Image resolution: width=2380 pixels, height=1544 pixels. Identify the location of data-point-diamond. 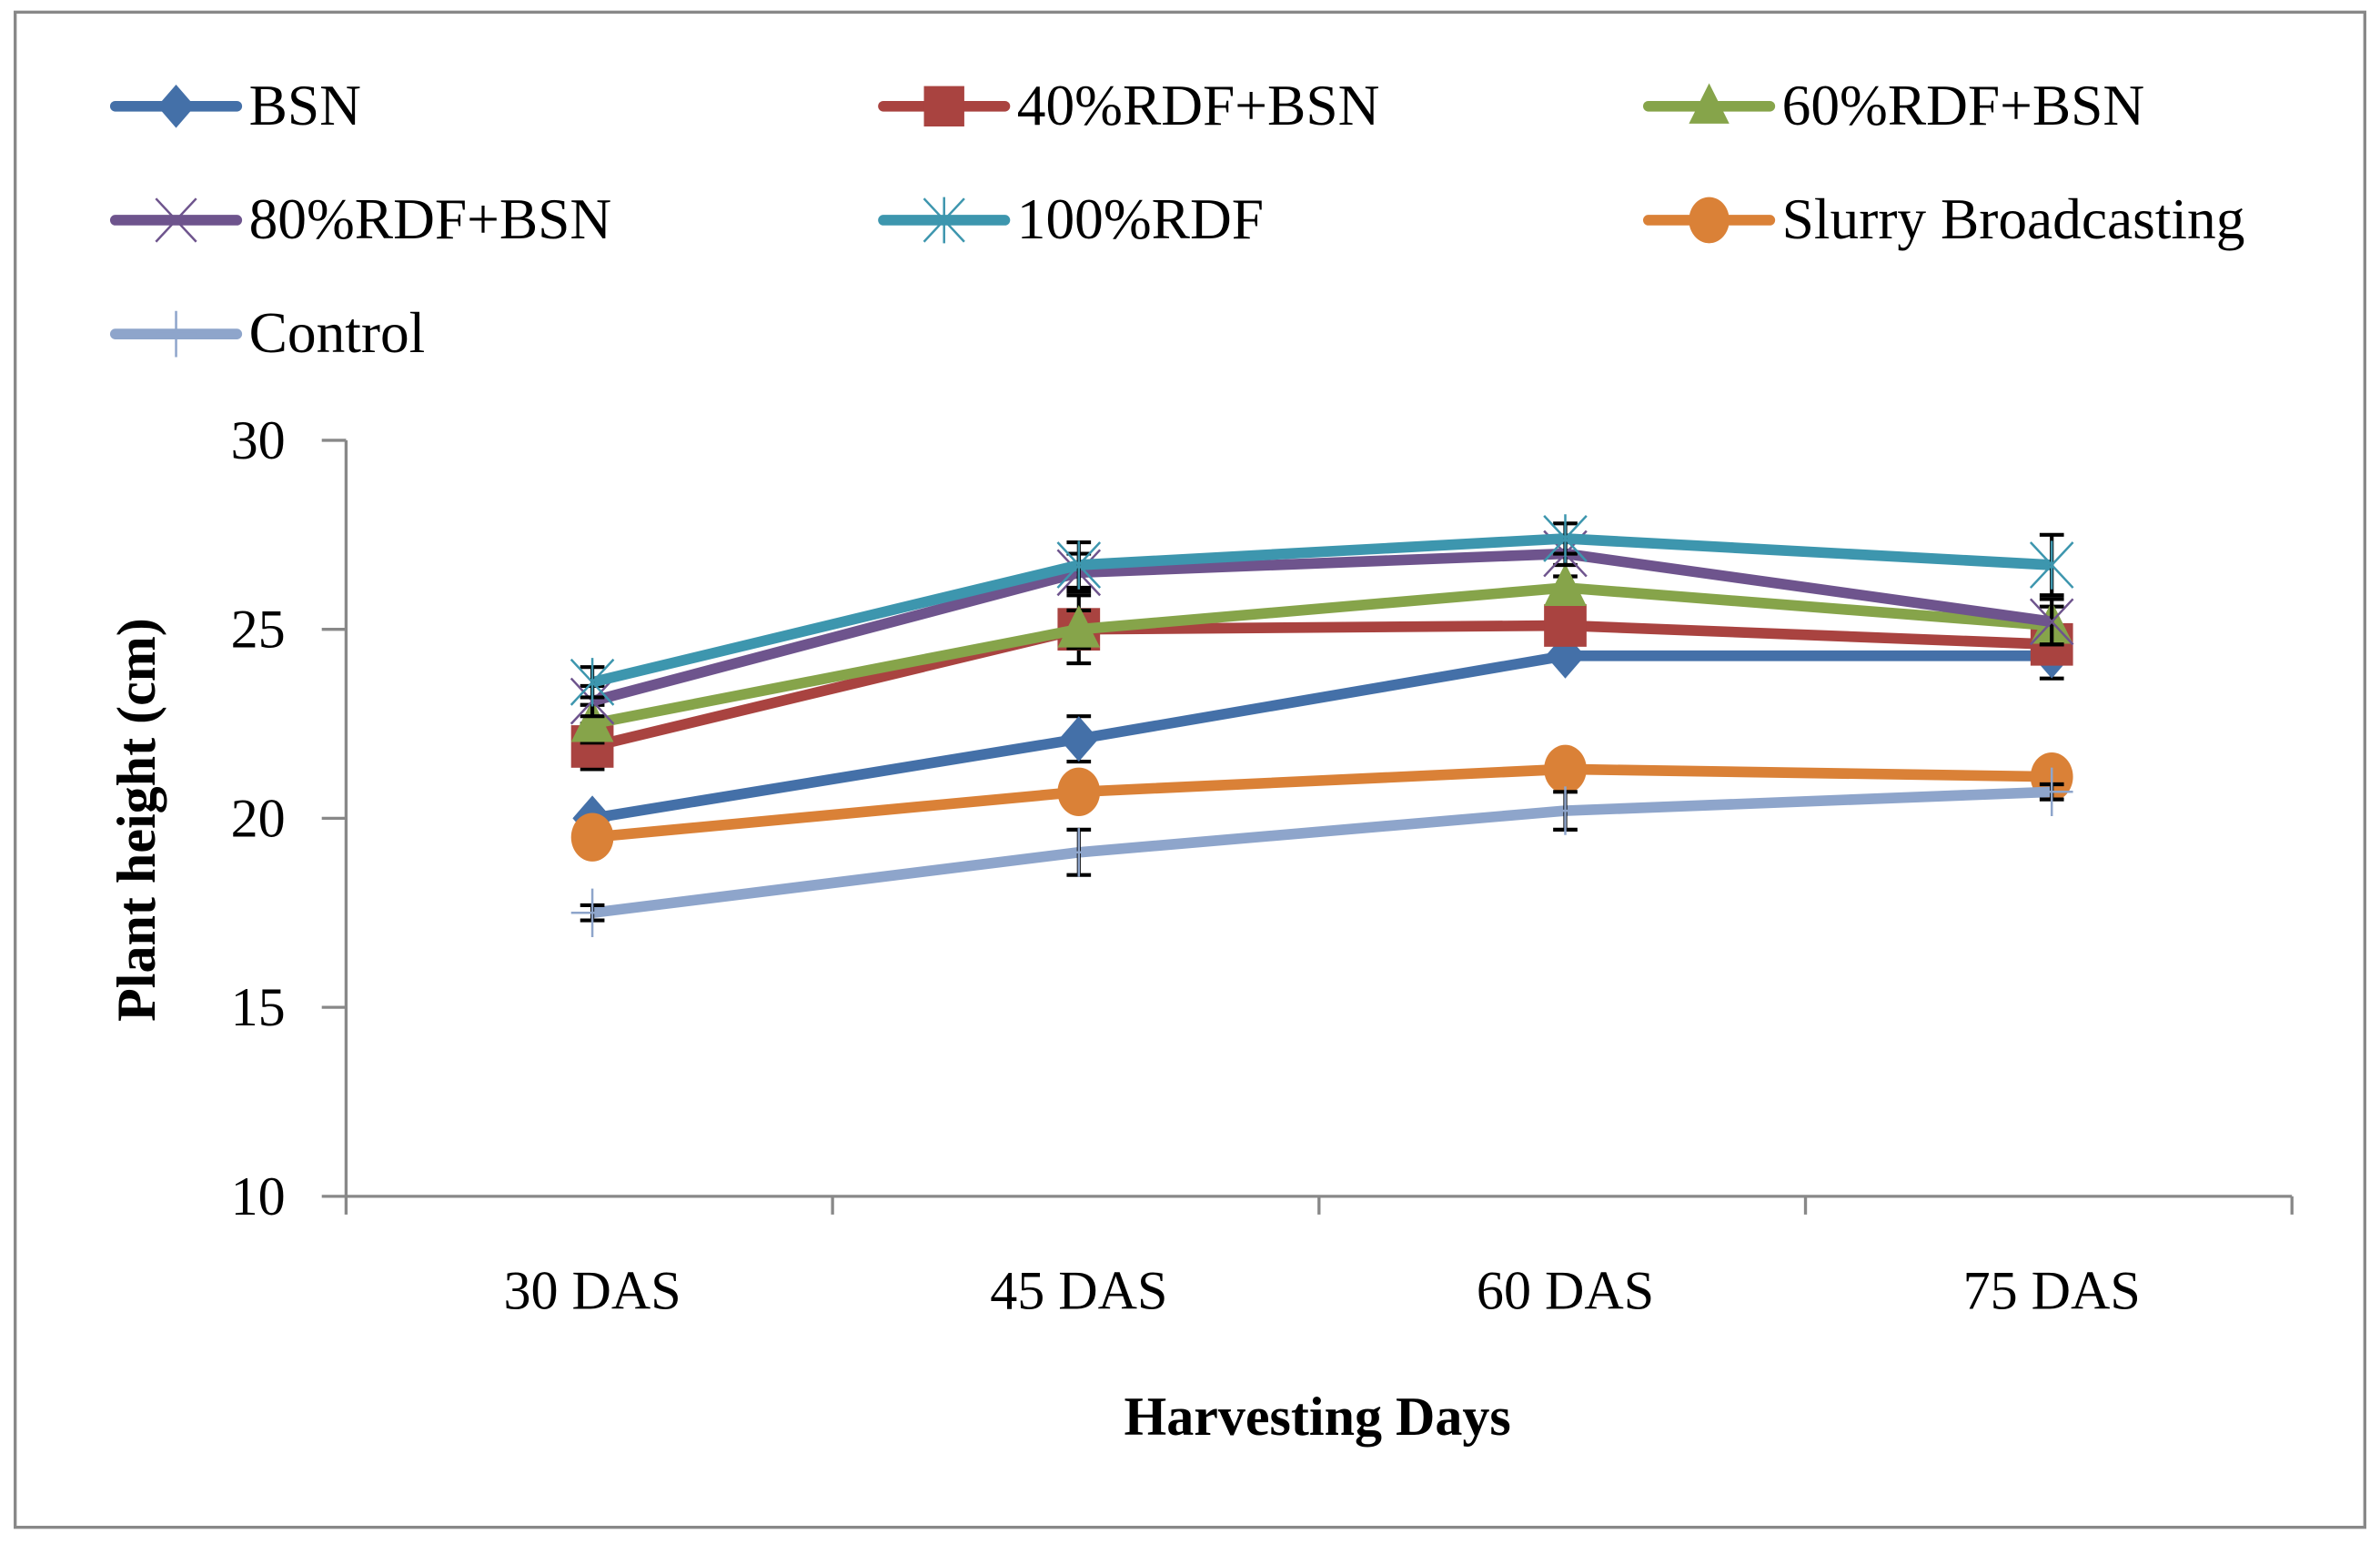
(176, 106).